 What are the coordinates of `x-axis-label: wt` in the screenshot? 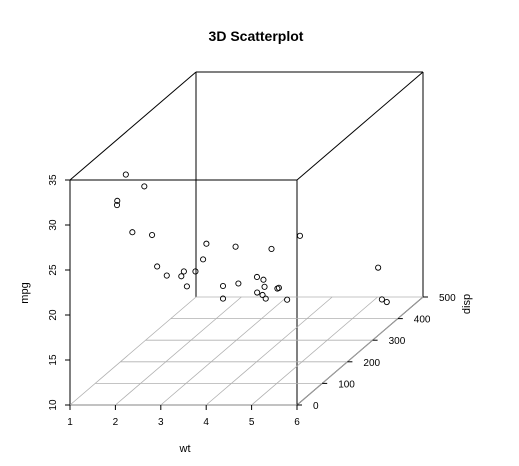 It's located at (185, 449).